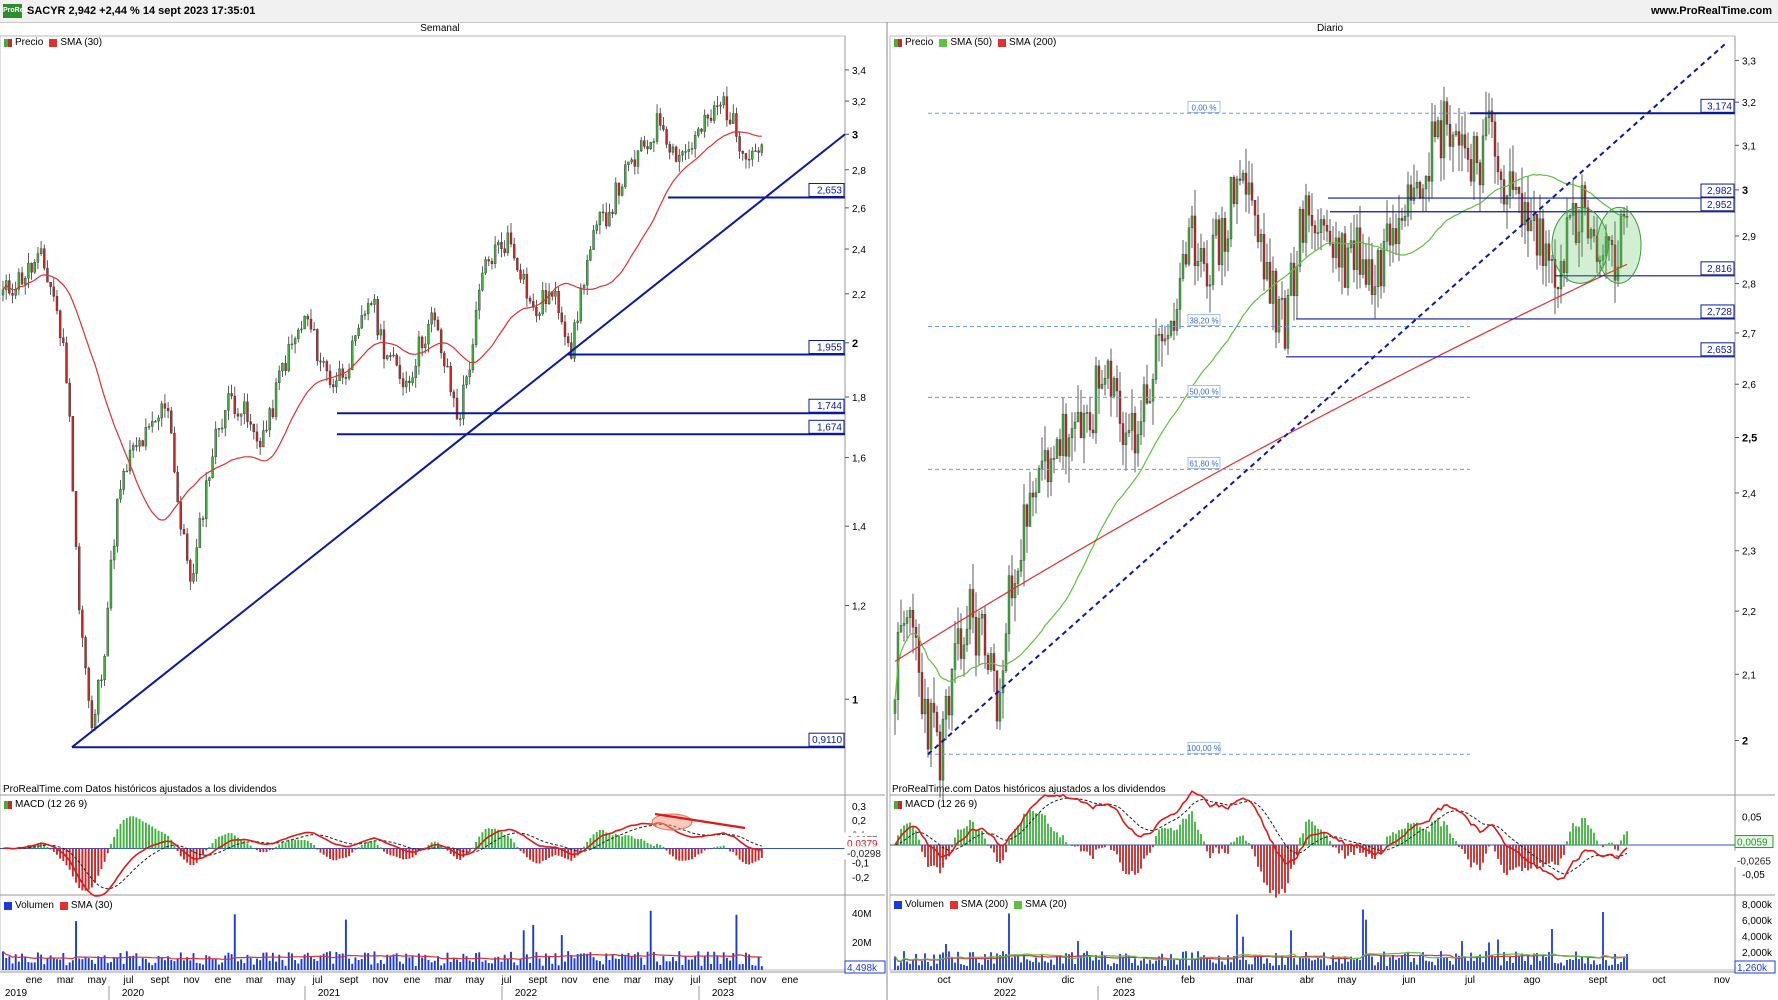 Image resolution: width=1778 pixels, height=1000 pixels. Describe the element at coordinates (980, 904) in the screenshot. I see `right-volume-legend: Volumen SMA (200) SMA (20)` at that location.